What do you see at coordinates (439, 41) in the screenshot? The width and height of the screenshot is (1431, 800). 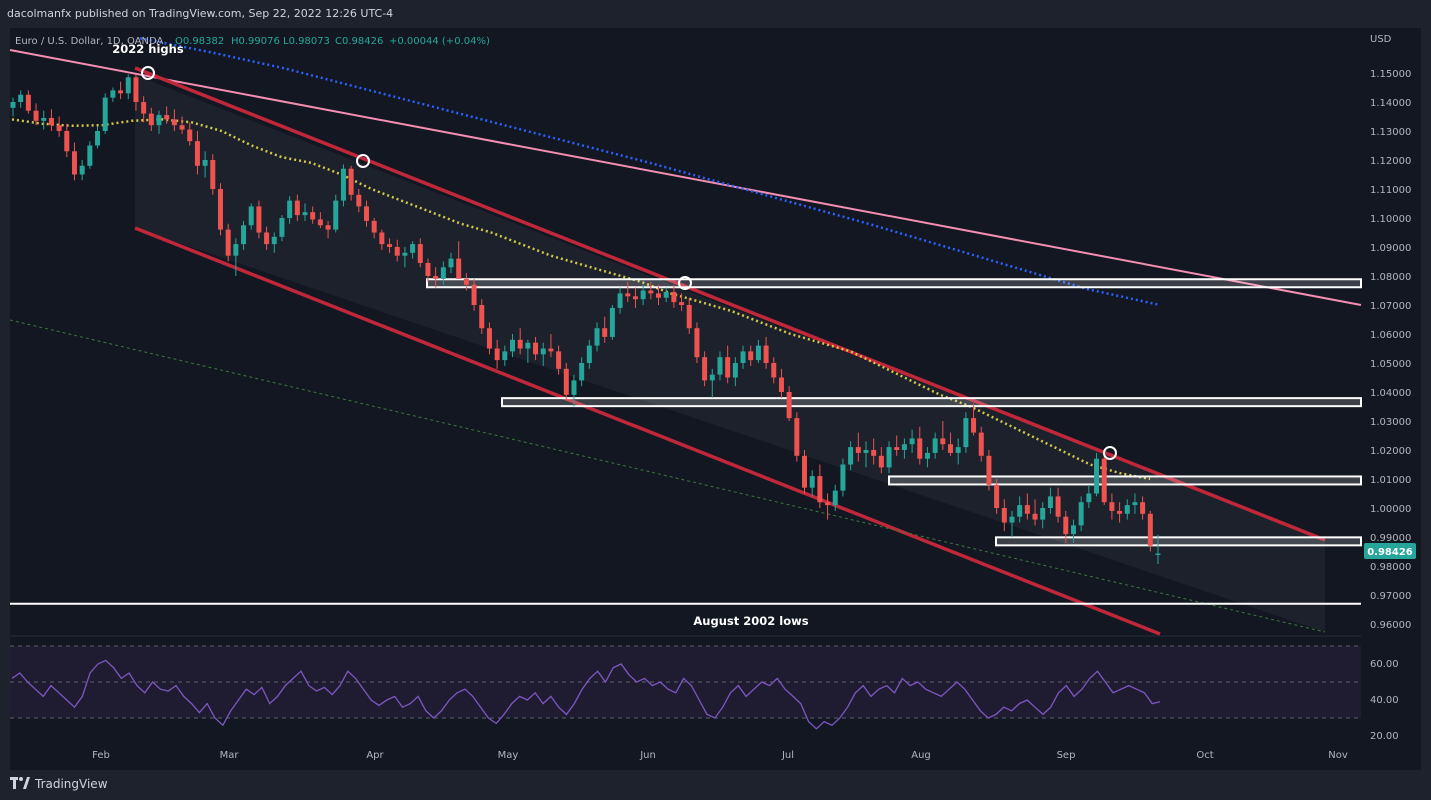 I see `legend-change: +0.00044 (+0.04%)` at bounding box center [439, 41].